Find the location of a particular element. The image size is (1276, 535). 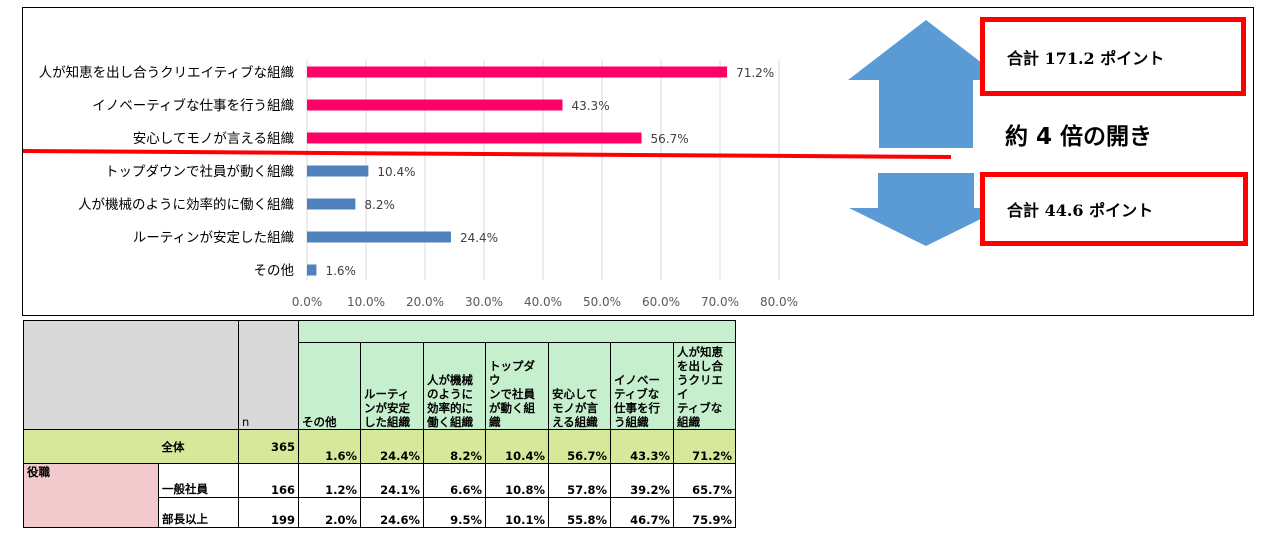

x-tick-label: 50.0% is located at coordinates (602, 302).